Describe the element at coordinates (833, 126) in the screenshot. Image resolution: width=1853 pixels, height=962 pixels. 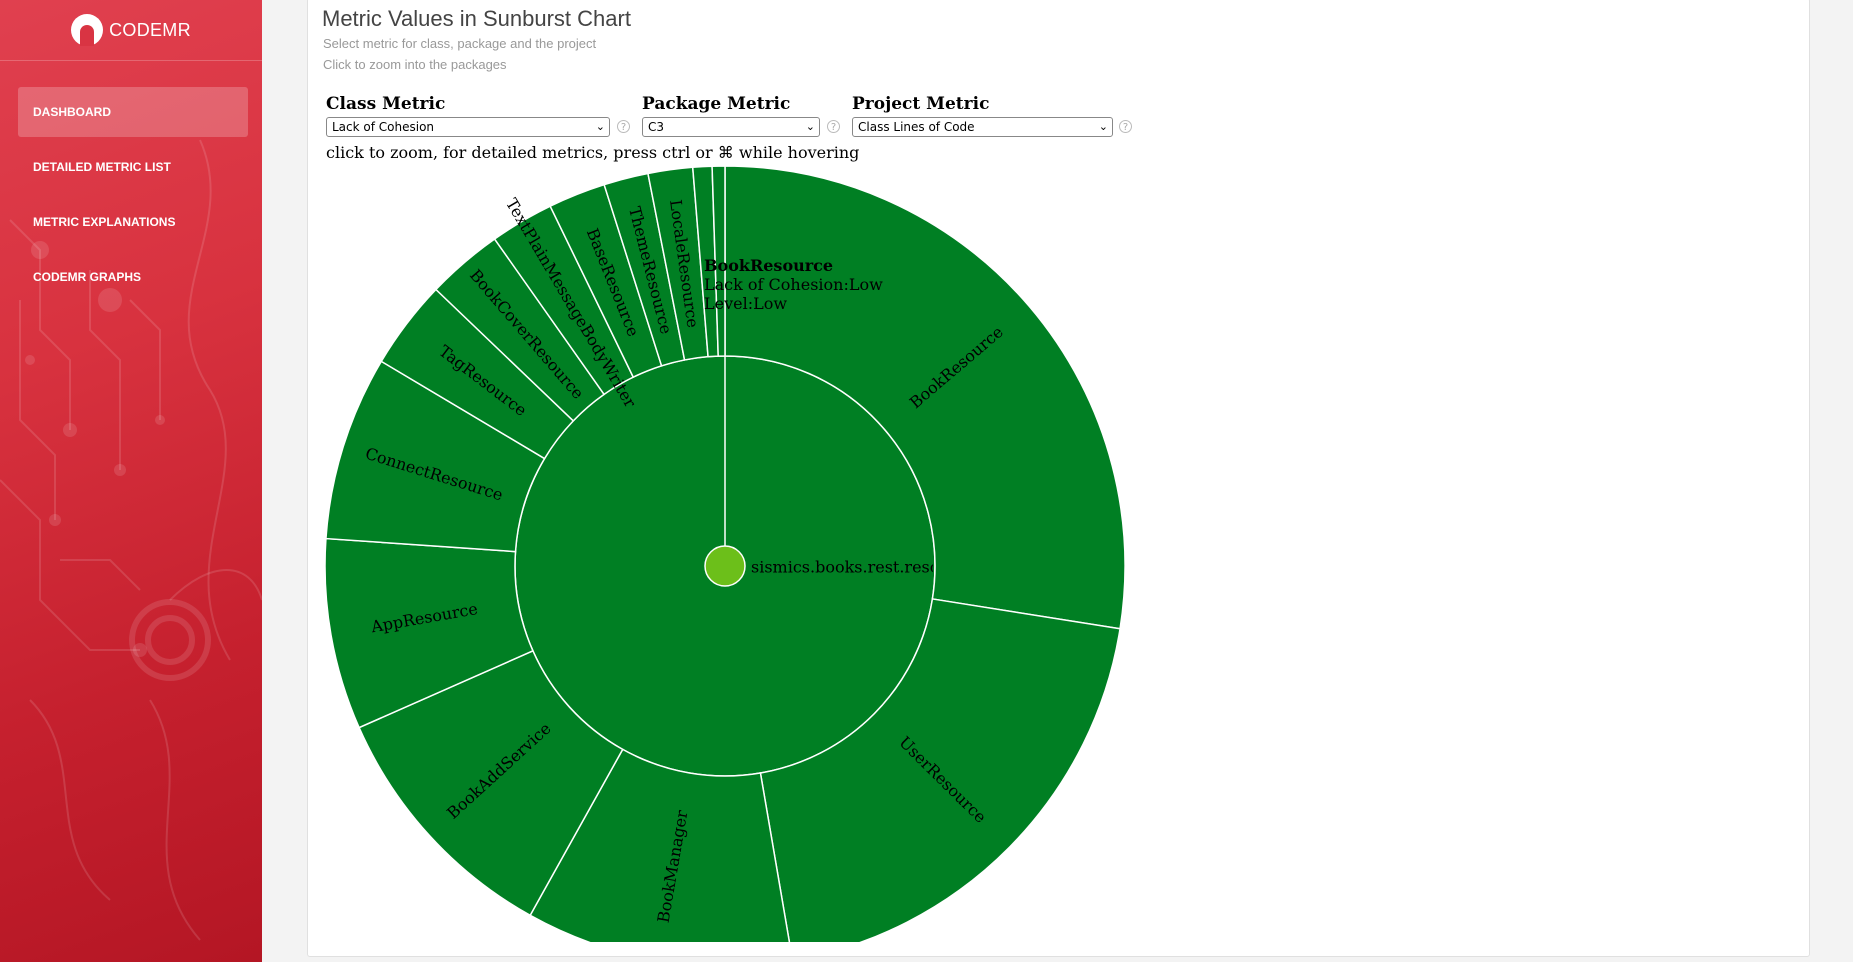
I see `package-metric-help-icon: ?` at that location.